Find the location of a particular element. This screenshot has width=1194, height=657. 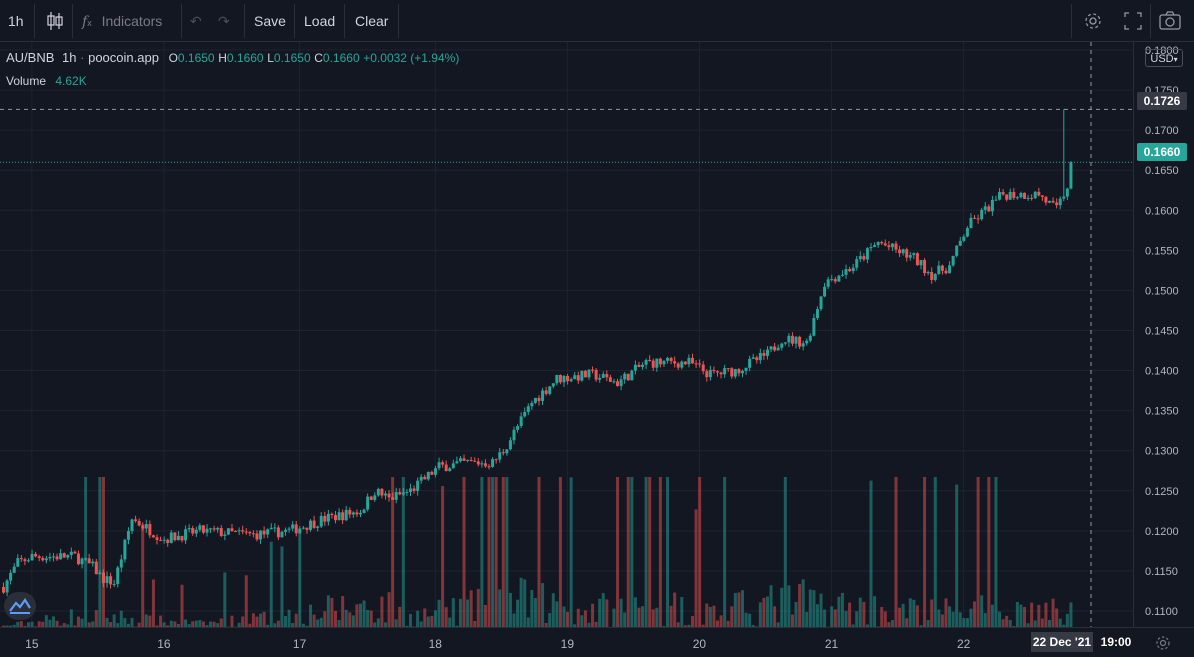

save-button: Save is located at coordinates (270, 21).